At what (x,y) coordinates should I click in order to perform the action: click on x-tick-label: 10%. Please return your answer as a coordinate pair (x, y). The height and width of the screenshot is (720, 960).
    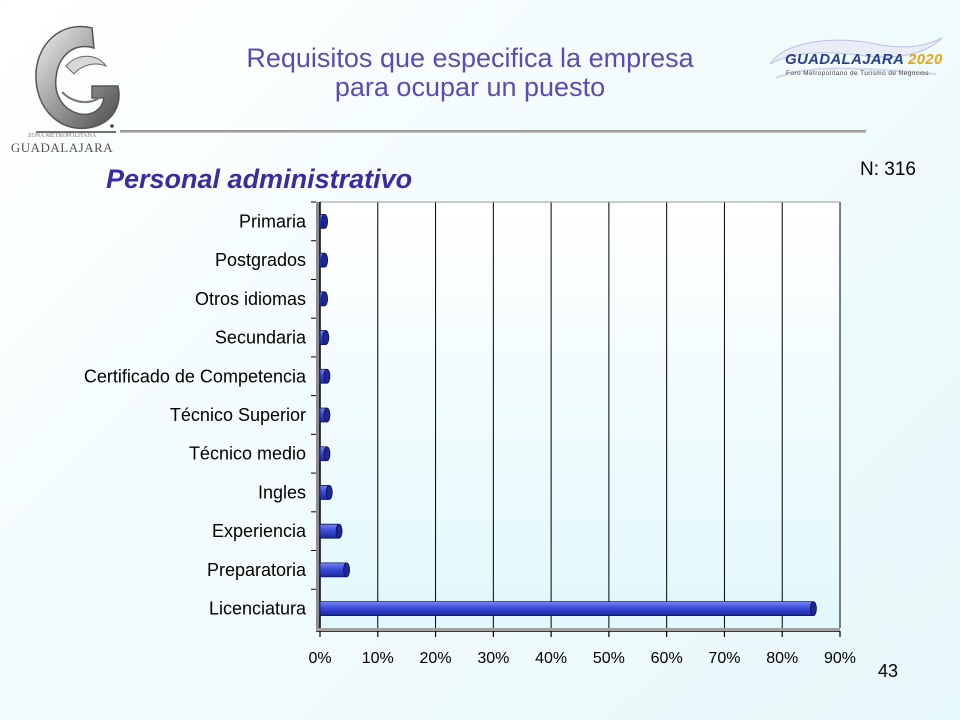
    Looking at the image, I should click on (378, 658).